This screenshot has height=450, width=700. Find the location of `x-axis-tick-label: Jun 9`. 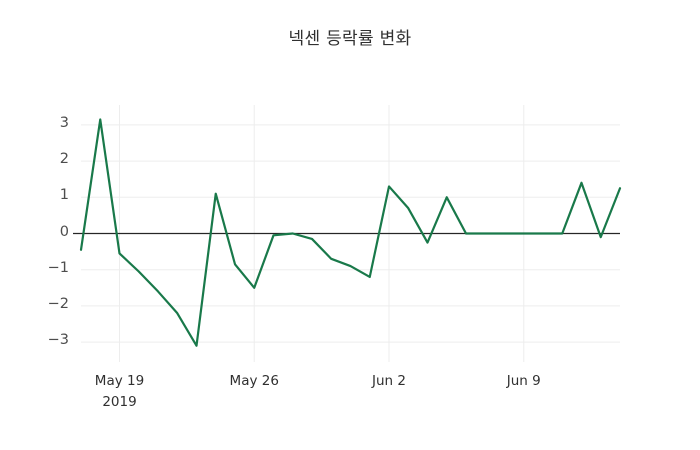

x-axis-tick-label: Jun 9 is located at coordinates (523, 381).